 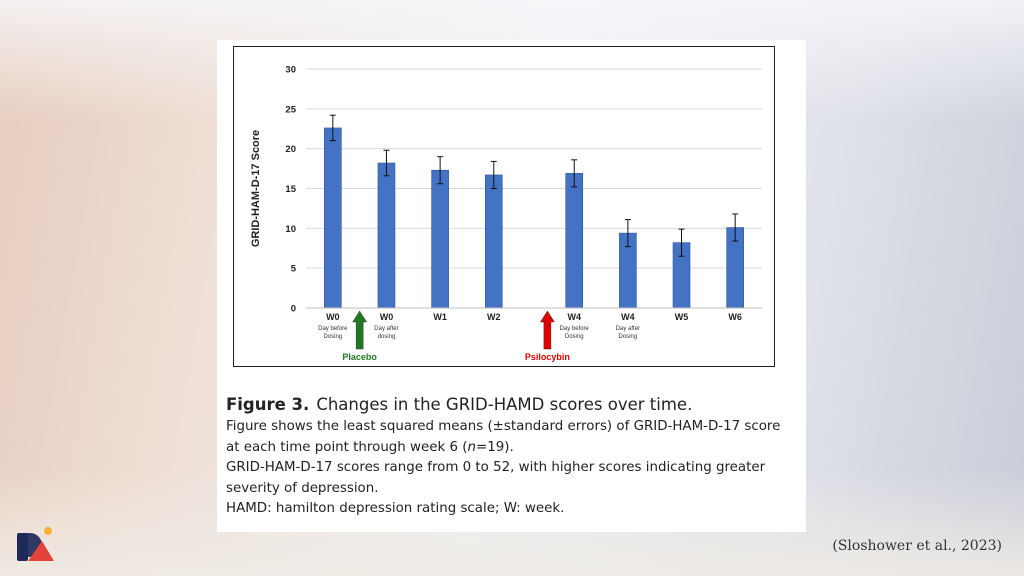 I want to click on caption-n-symbol: n, so click(x=472, y=447).